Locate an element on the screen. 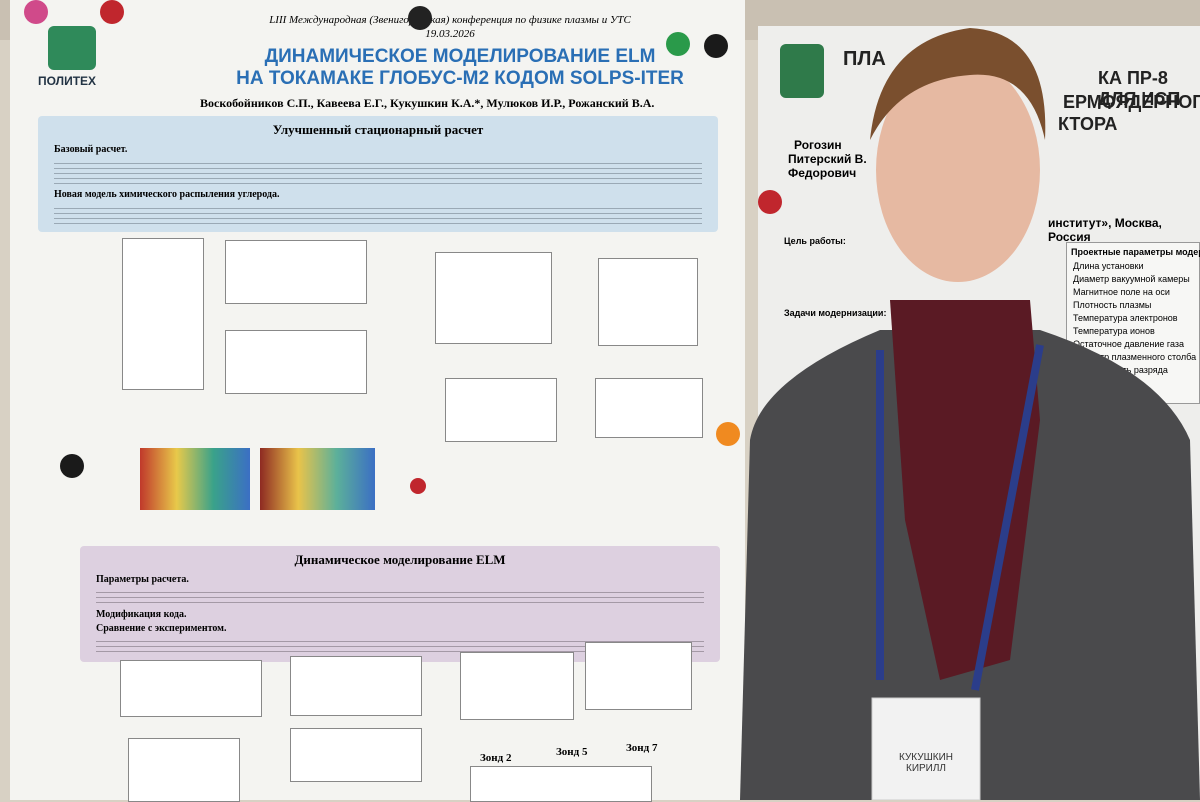 This screenshot has height=802, width=1200. bullet: Сравнение с экспериментом. is located at coordinates (161, 628).